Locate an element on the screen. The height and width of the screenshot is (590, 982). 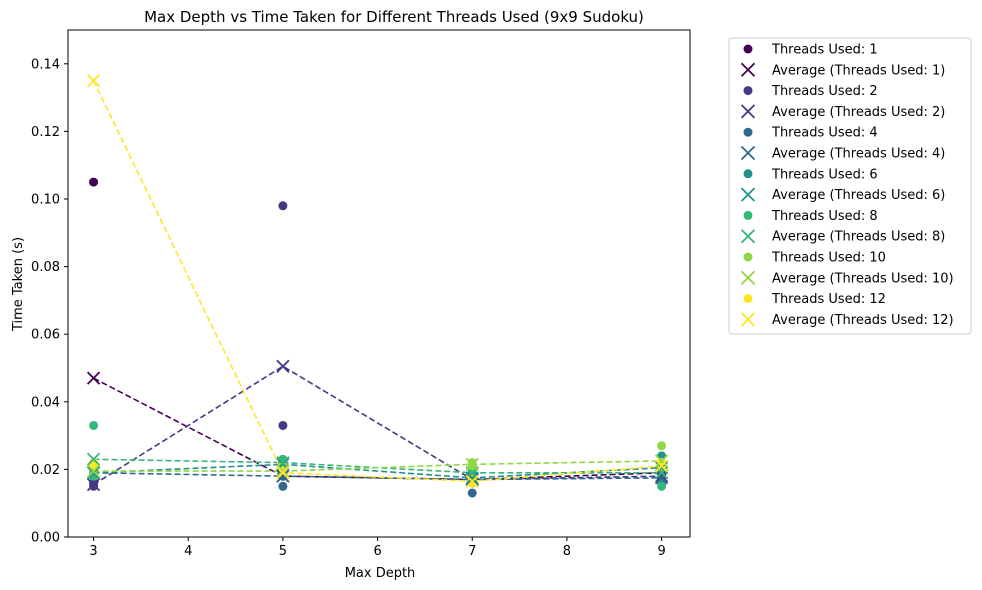
legend-entry-label: Threads Used: 1 is located at coordinates (824, 50).